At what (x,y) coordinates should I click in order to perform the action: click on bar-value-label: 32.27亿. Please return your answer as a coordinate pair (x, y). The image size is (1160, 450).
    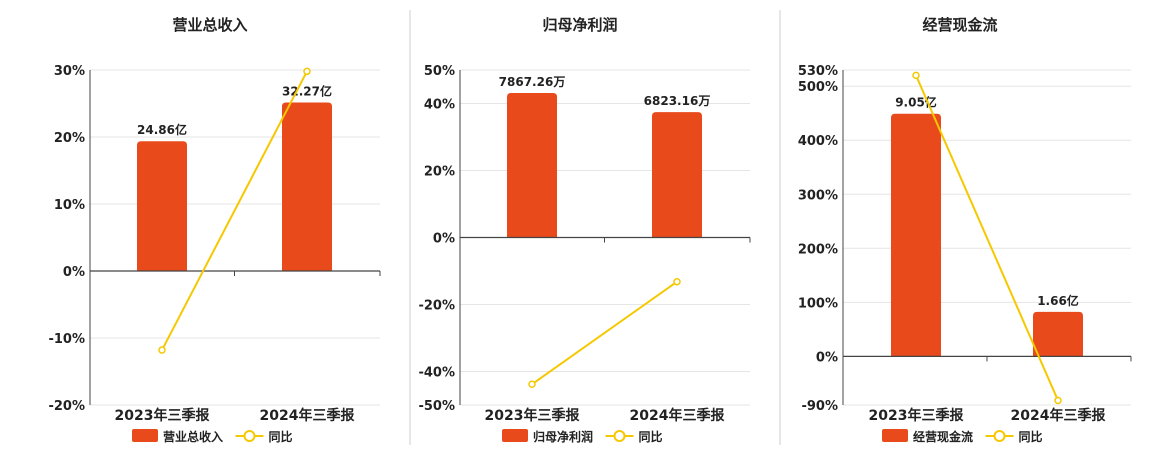
    Looking at the image, I should click on (307, 91).